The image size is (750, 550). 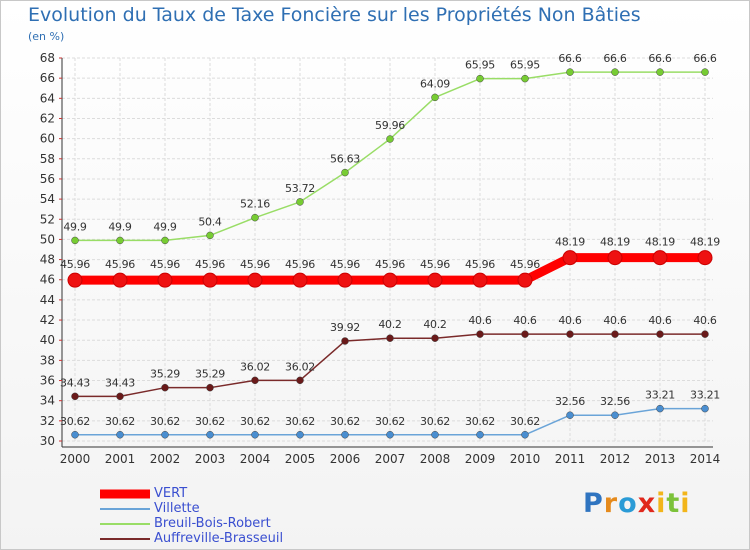 What do you see at coordinates (570, 459) in the screenshot?
I see `x-tick-label: 2011` at bounding box center [570, 459].